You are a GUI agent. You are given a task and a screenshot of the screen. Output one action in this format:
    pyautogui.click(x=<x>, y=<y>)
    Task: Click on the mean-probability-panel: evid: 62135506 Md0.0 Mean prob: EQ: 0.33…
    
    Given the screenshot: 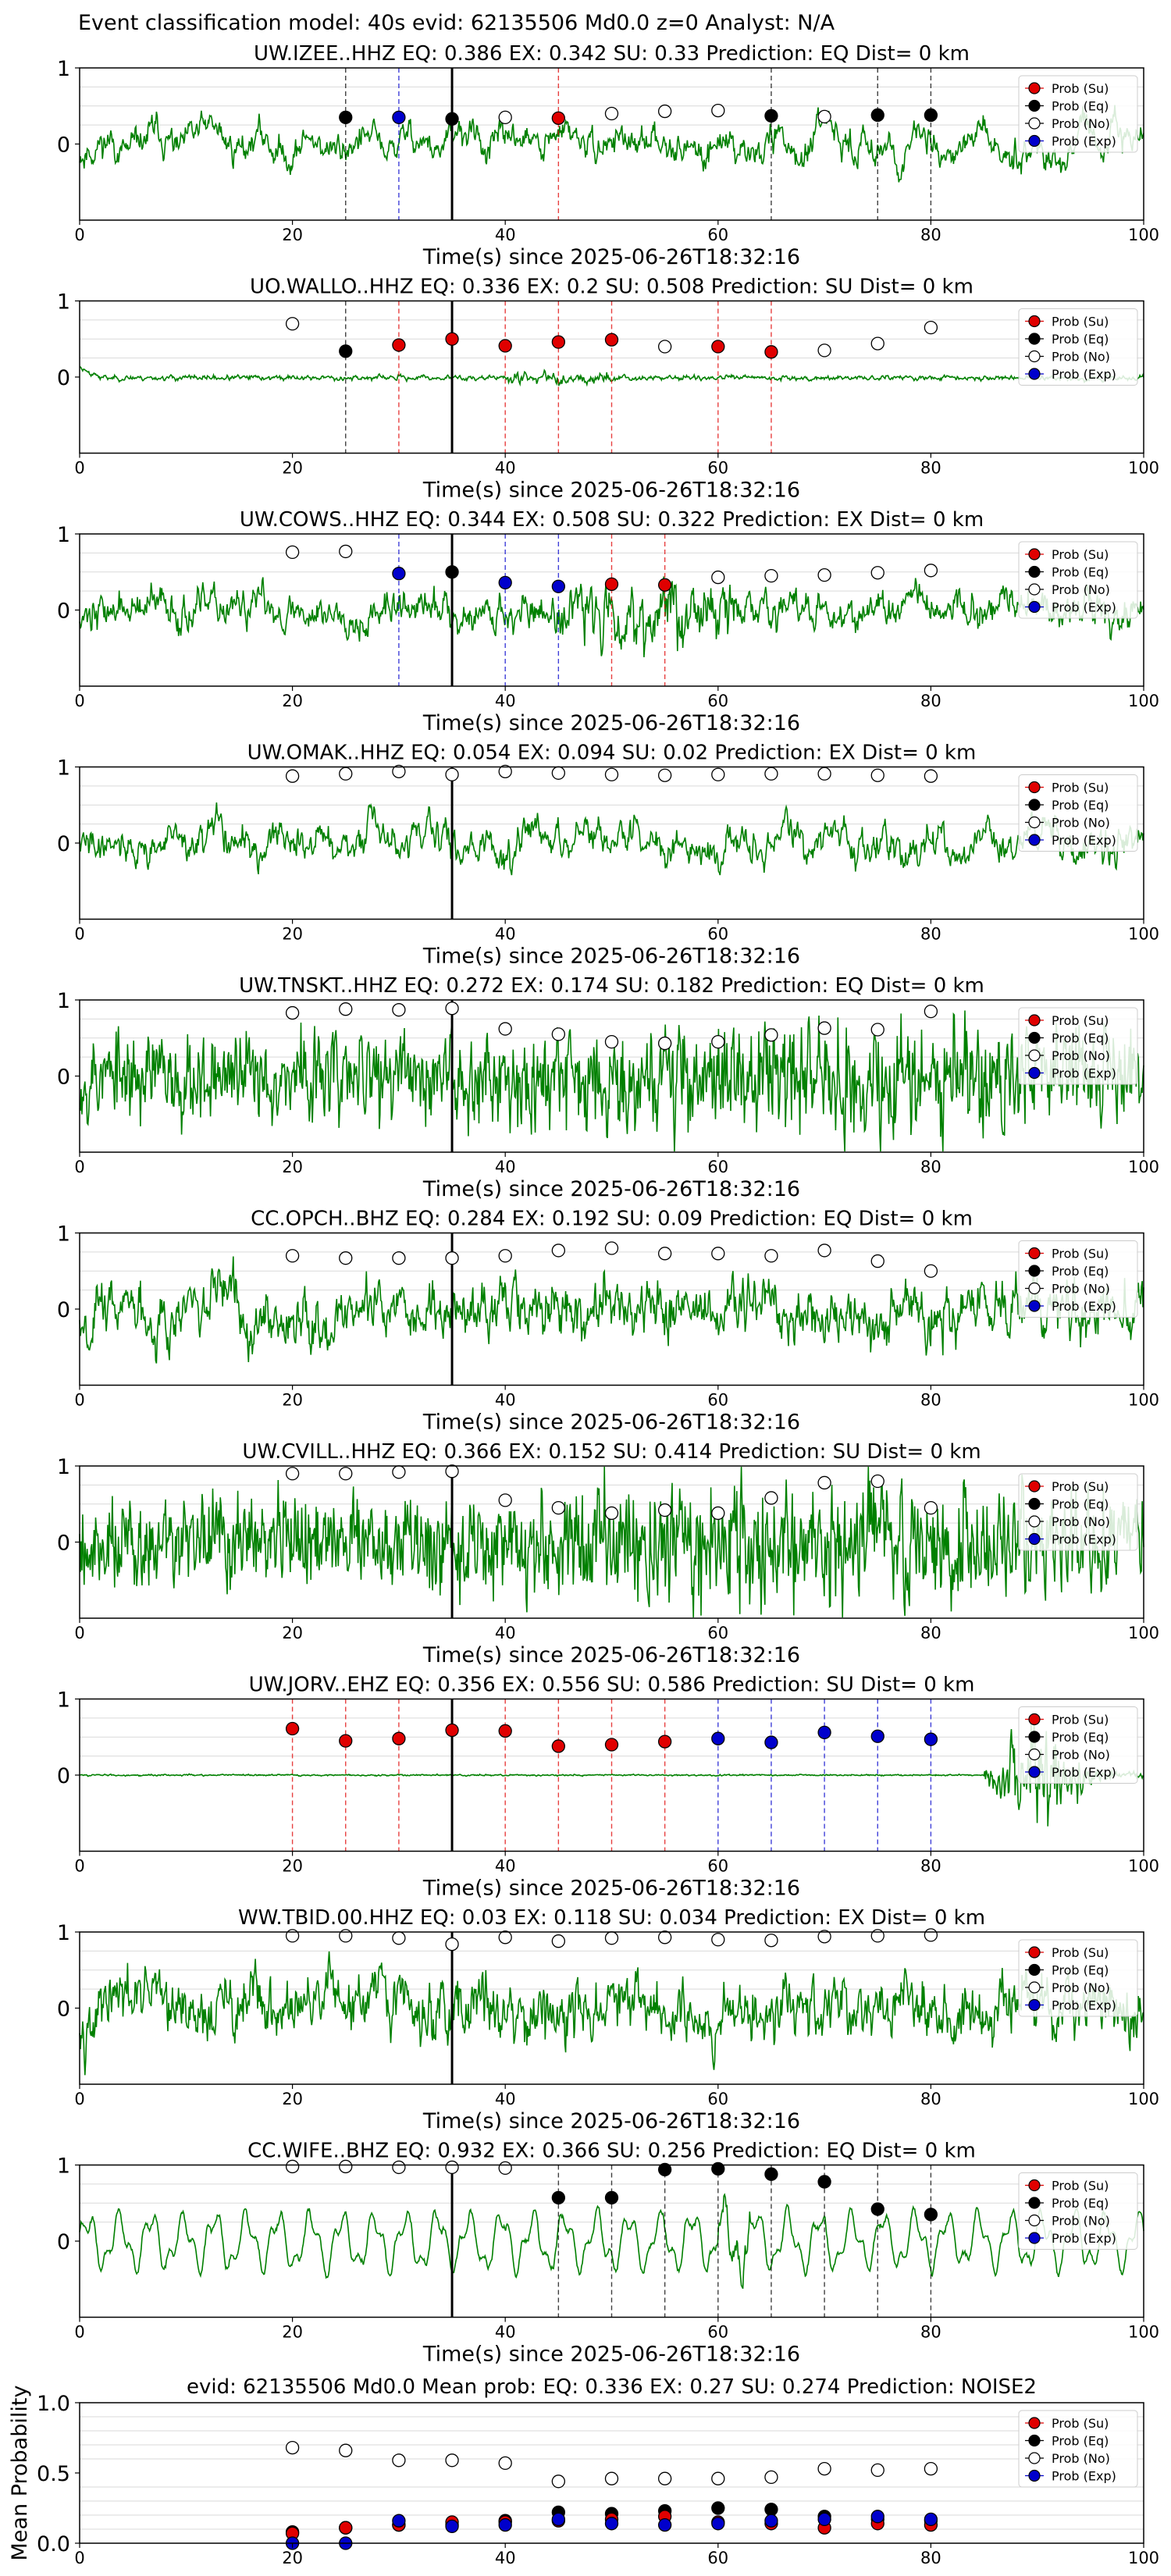 What is the action you would take?
    pyautogui.click(x=583, y=2471)
    